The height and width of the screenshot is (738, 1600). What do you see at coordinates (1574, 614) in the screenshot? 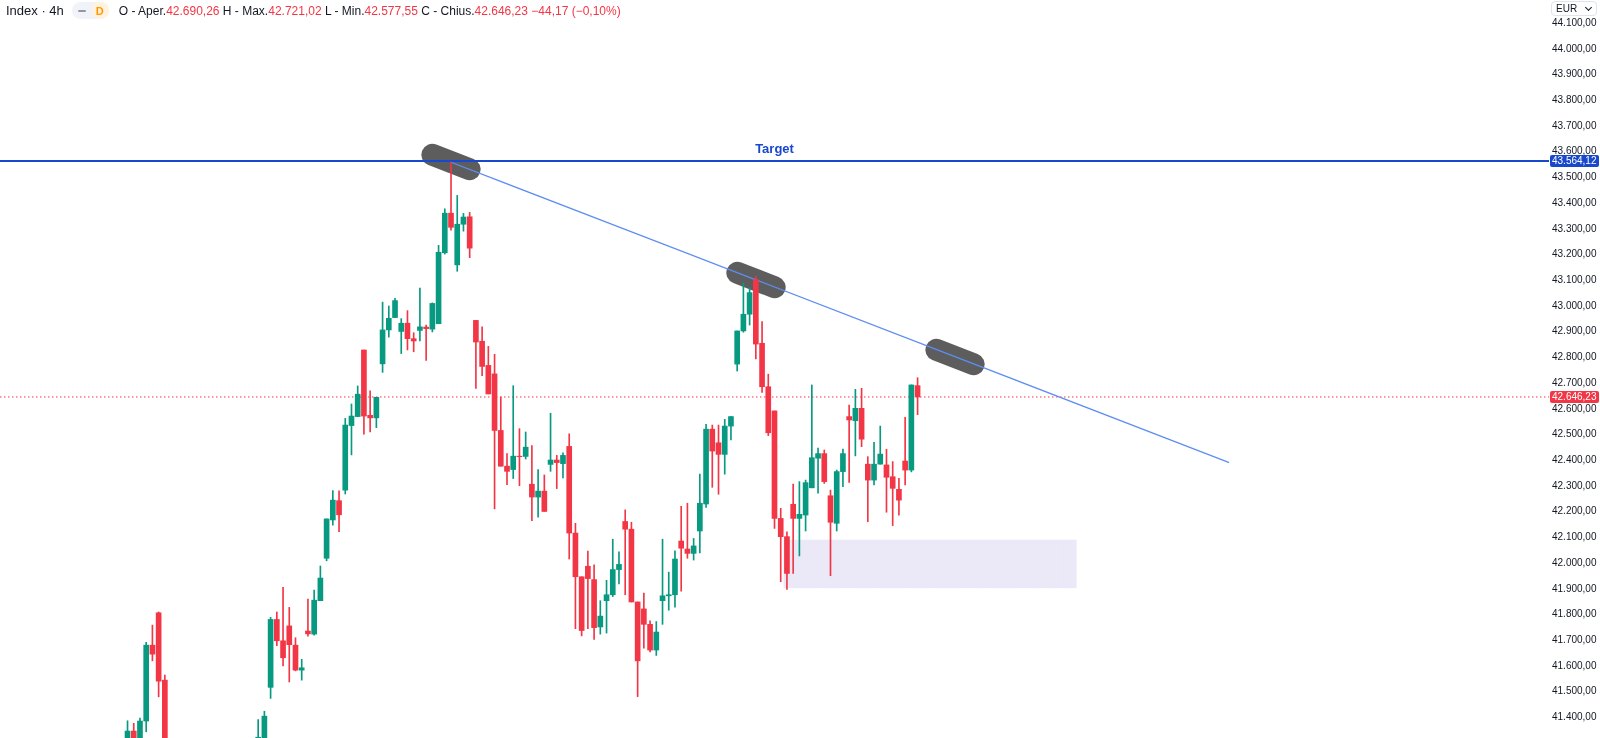
I see `y-tick-label: 41.800,00` at bounding box center [1574, 614].